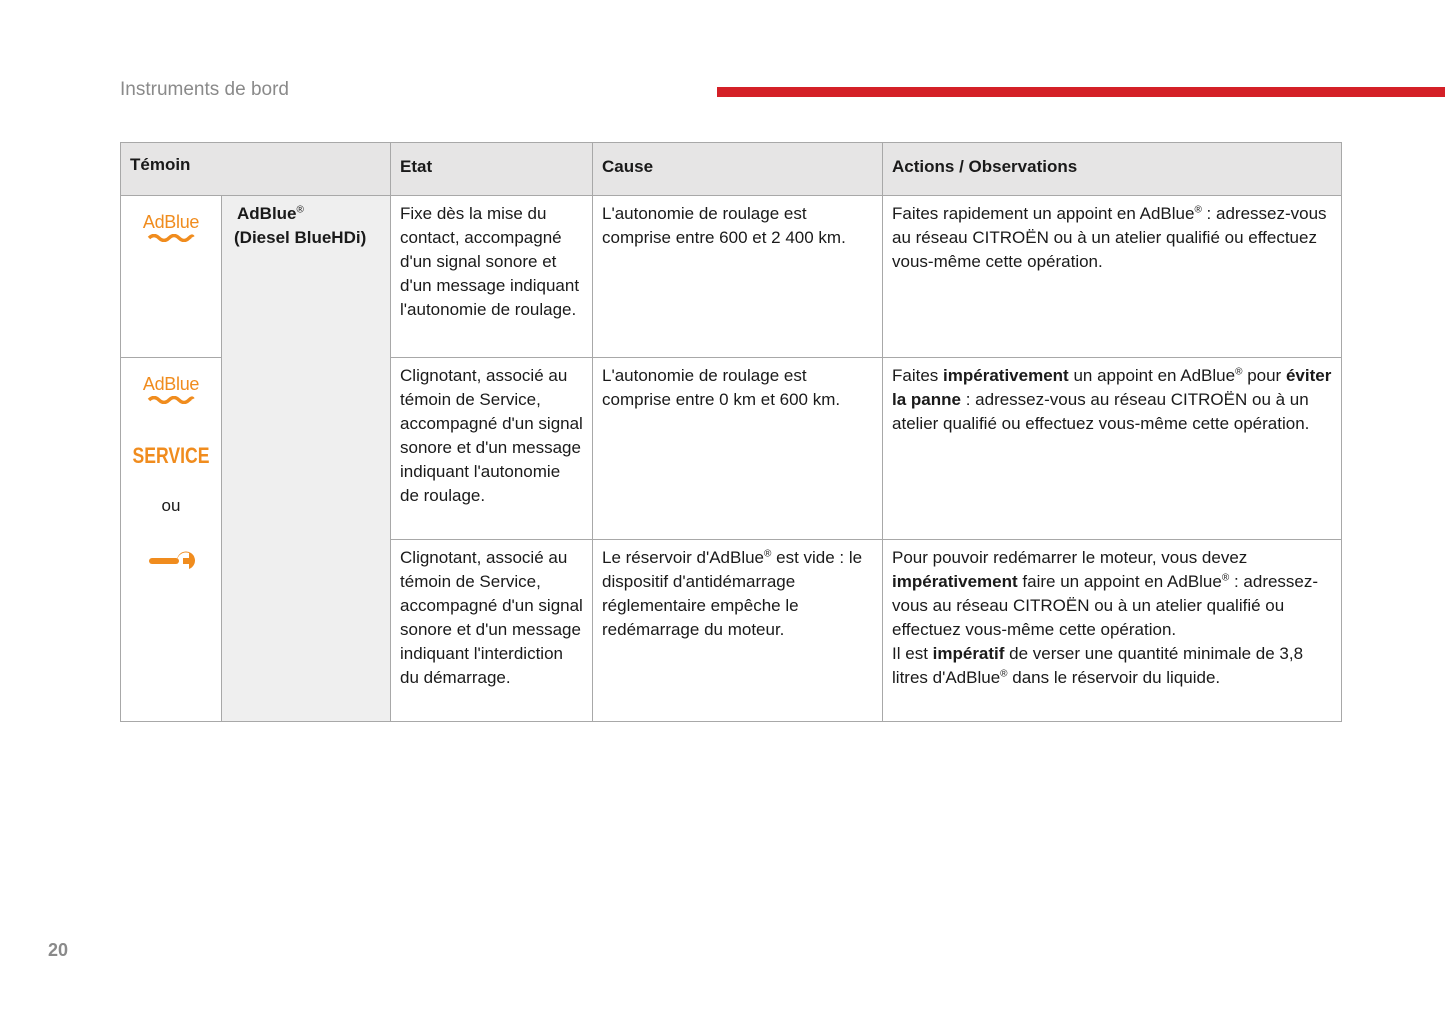 This screenshot has height=1026, width=1445. I want to click on section-title: Instruments de bord, so click(204, 89).